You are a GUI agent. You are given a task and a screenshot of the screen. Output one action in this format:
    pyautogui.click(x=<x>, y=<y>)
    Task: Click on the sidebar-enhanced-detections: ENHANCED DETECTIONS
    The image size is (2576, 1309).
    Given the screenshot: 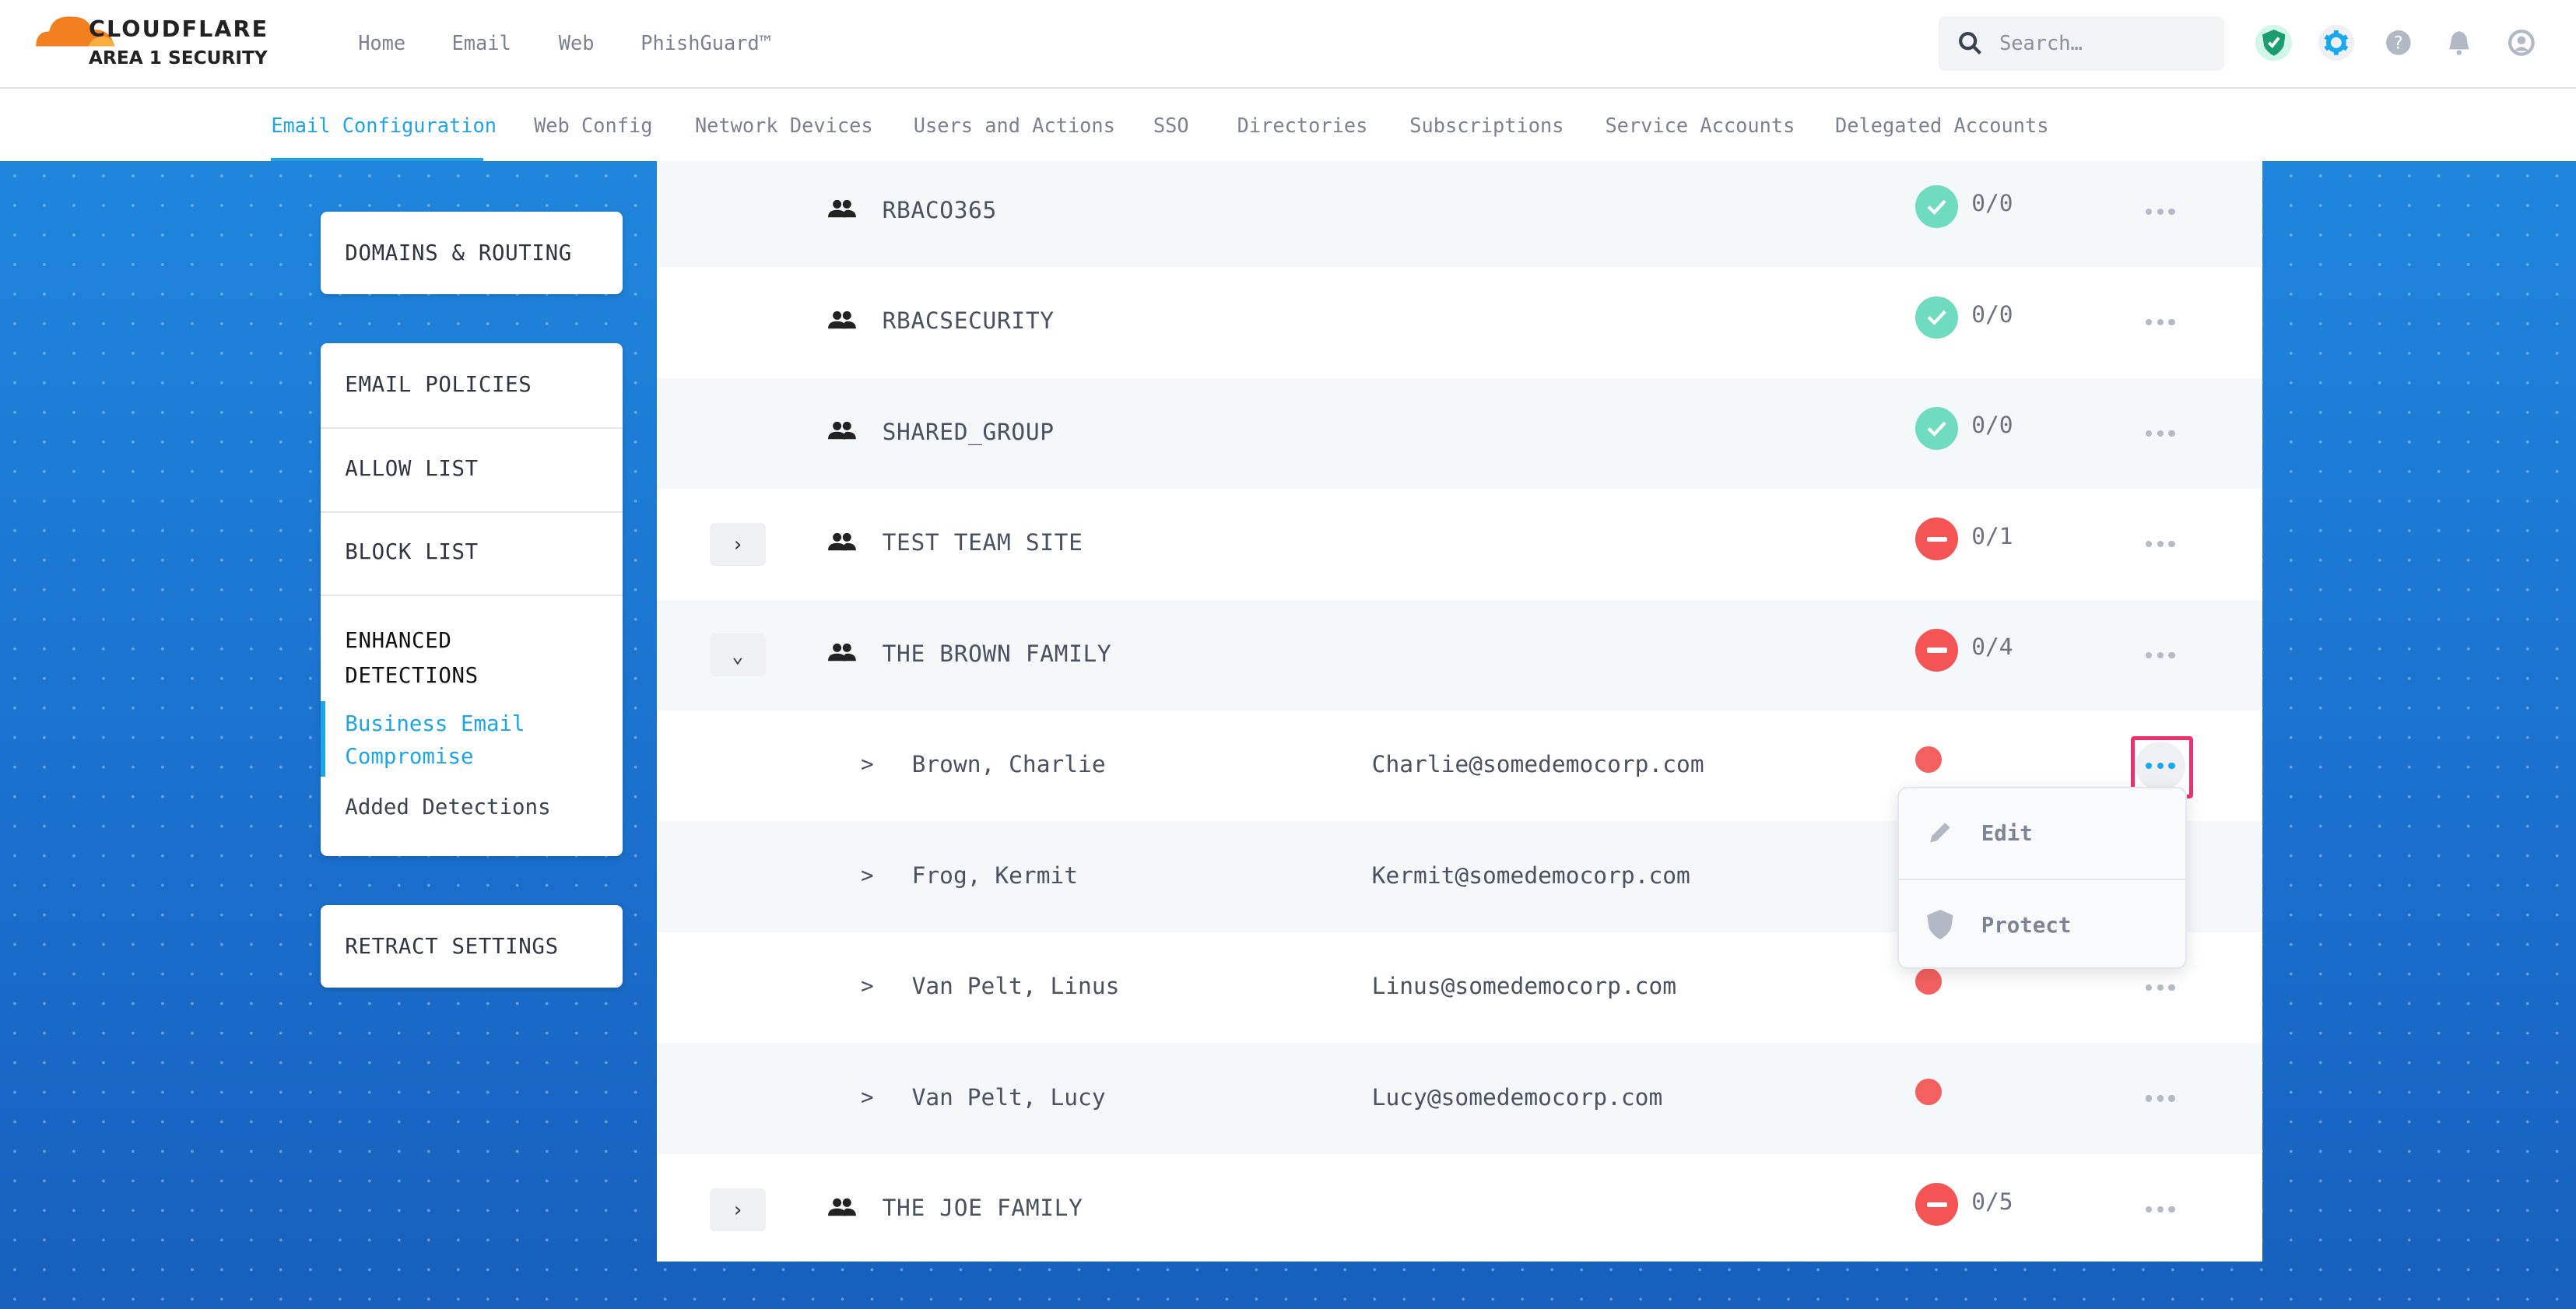 What is the action you would take?
    pyautogui.click(x=468, y=658)
    